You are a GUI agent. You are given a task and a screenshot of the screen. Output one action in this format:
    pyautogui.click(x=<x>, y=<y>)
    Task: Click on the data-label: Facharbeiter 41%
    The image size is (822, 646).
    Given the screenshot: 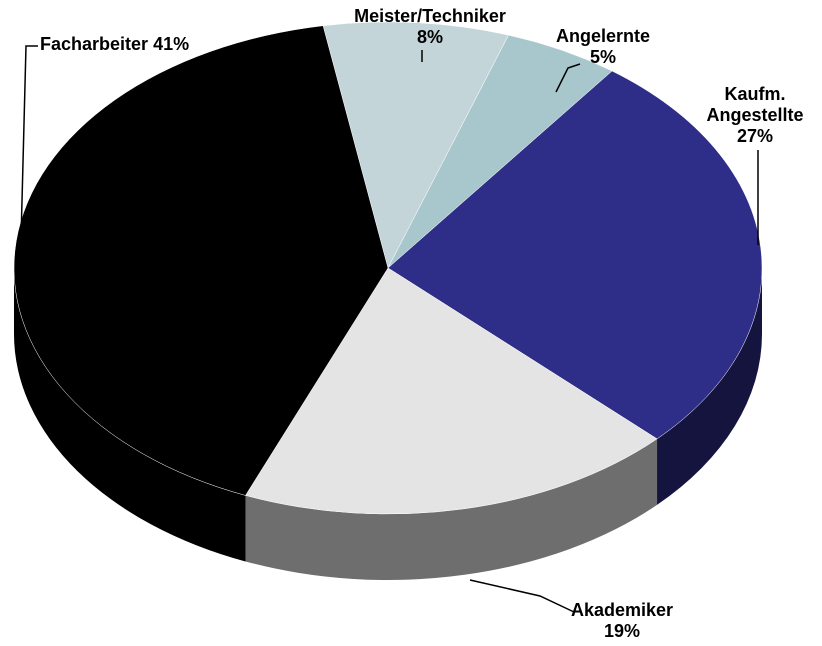 What is the action you would take?
    pyautogui.click(x=114, y=44)
    